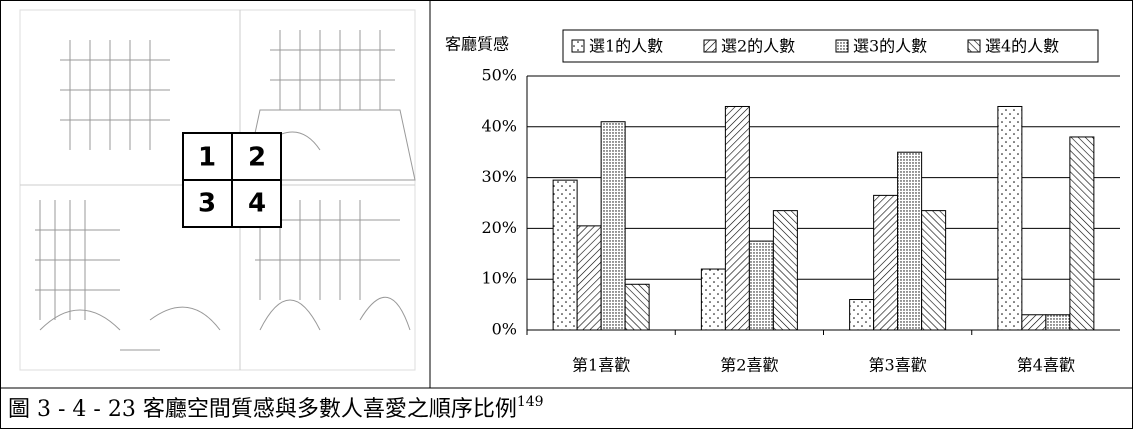 The width and height of the screenshot is (1133, 433). I want to click on y-tick-label: 20%, so click(499, 227).